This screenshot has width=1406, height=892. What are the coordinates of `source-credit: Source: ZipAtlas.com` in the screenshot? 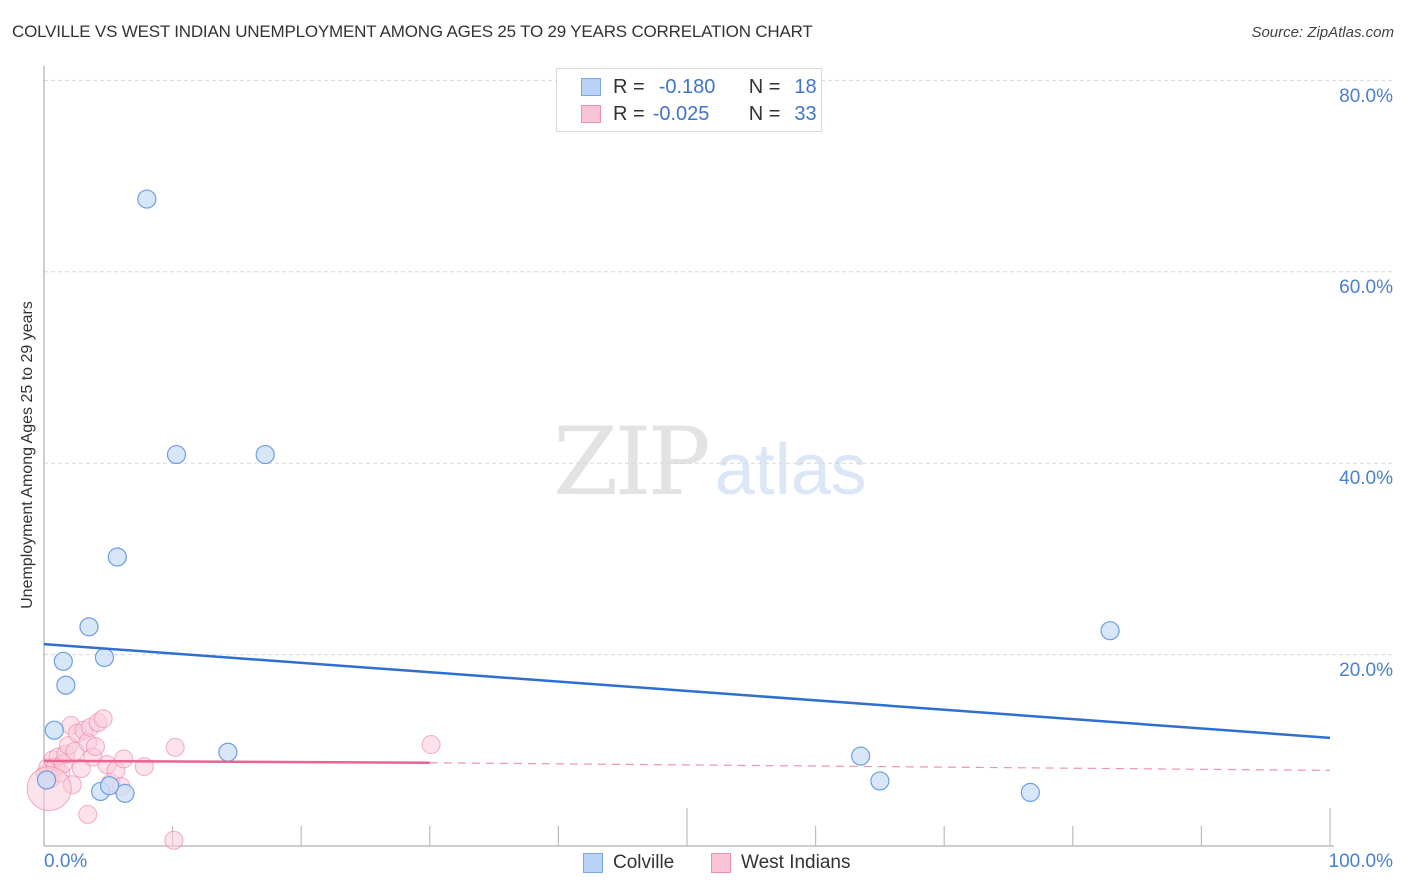 It's located at (1322, 32).